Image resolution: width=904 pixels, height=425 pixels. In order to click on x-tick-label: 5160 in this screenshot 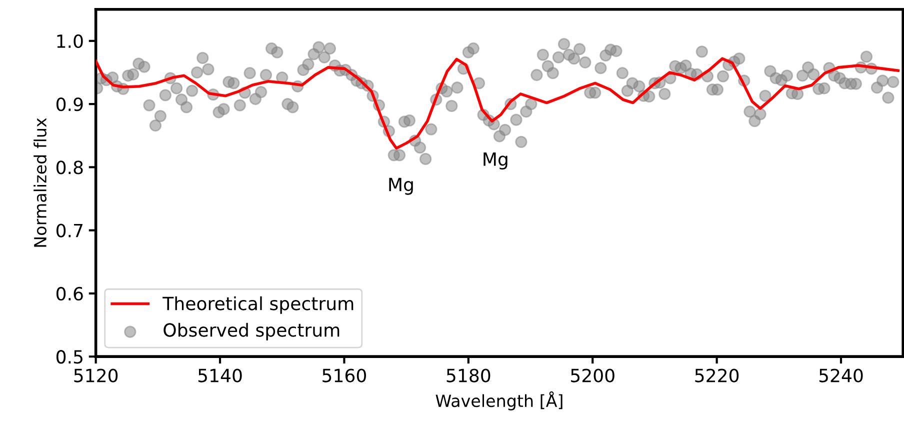, I will do `click(344, 375)`.